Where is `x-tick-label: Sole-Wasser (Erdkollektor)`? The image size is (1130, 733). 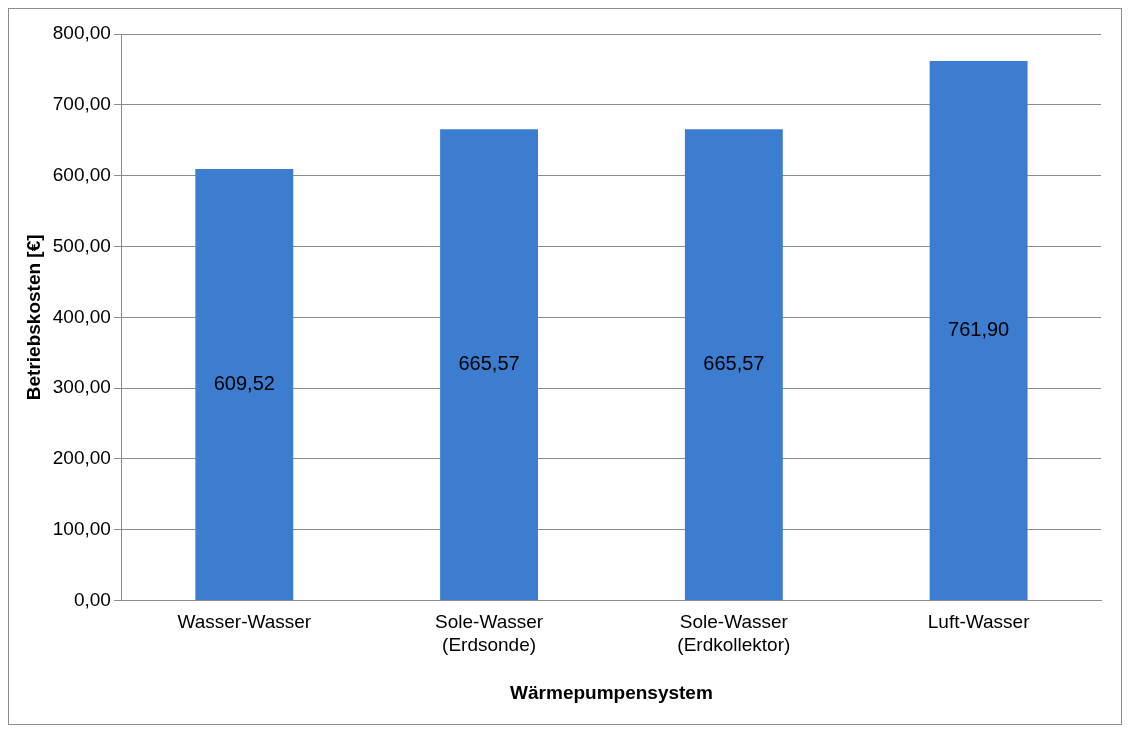
x-tick-label: Sole-Wasser (Erdkollektor) is located at coordinates (734, 633).